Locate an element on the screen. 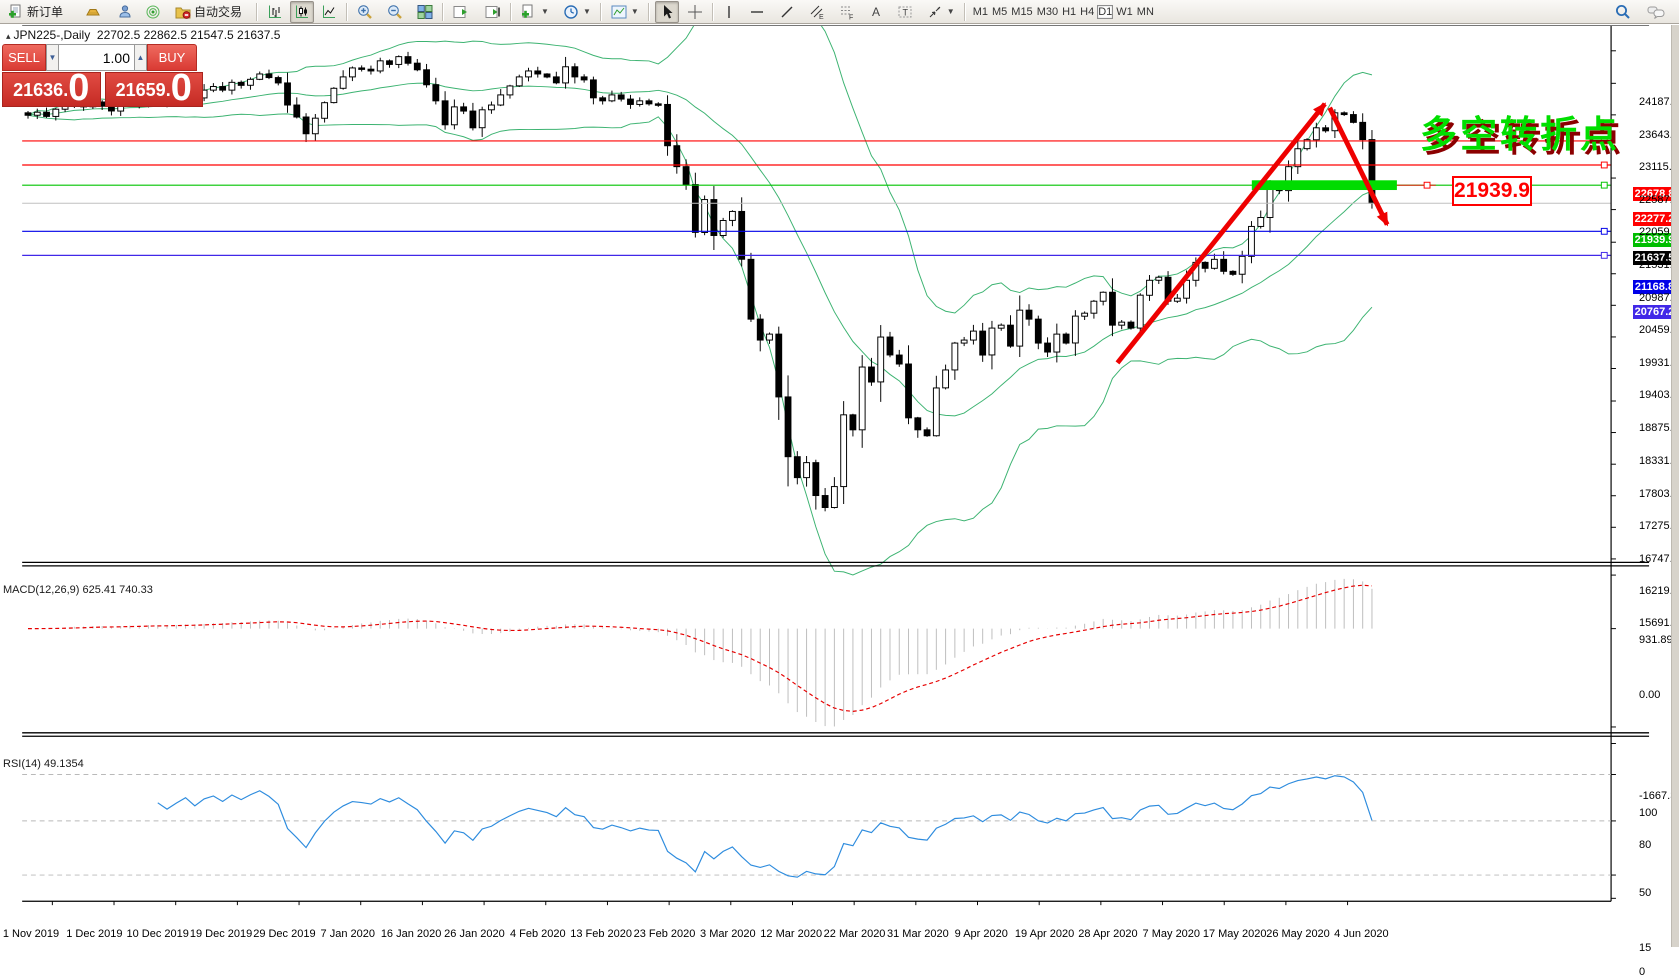  cursor-arrow-icon is located at coordinates (667, 12).